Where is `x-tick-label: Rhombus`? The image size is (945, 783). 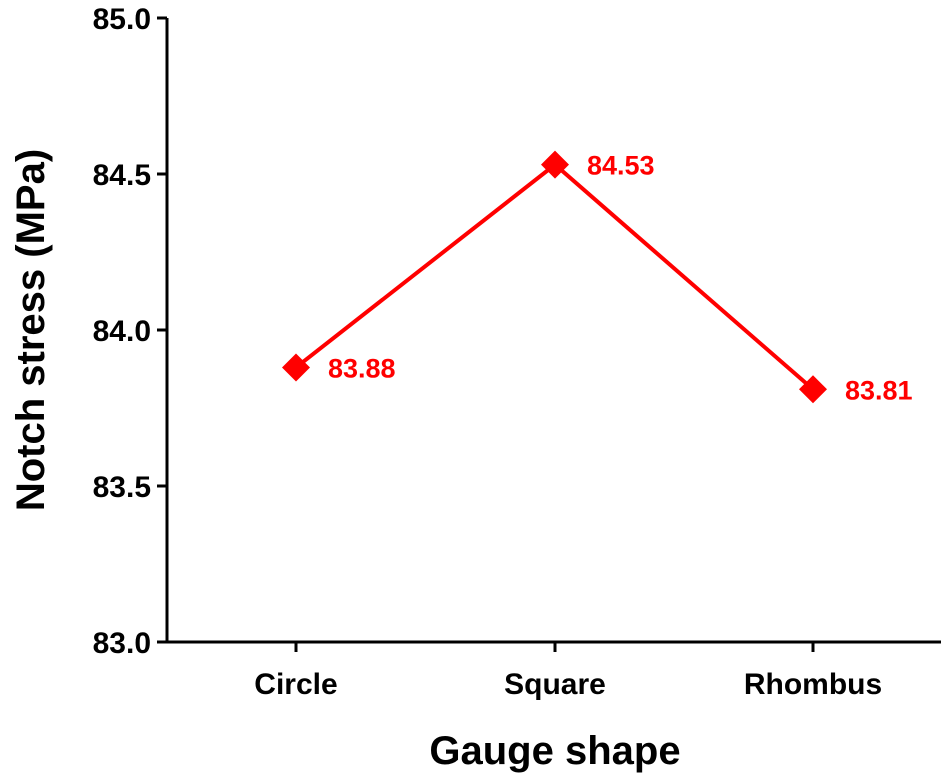
x-tick-label: Rhombus is located at coordinates (813, 684).